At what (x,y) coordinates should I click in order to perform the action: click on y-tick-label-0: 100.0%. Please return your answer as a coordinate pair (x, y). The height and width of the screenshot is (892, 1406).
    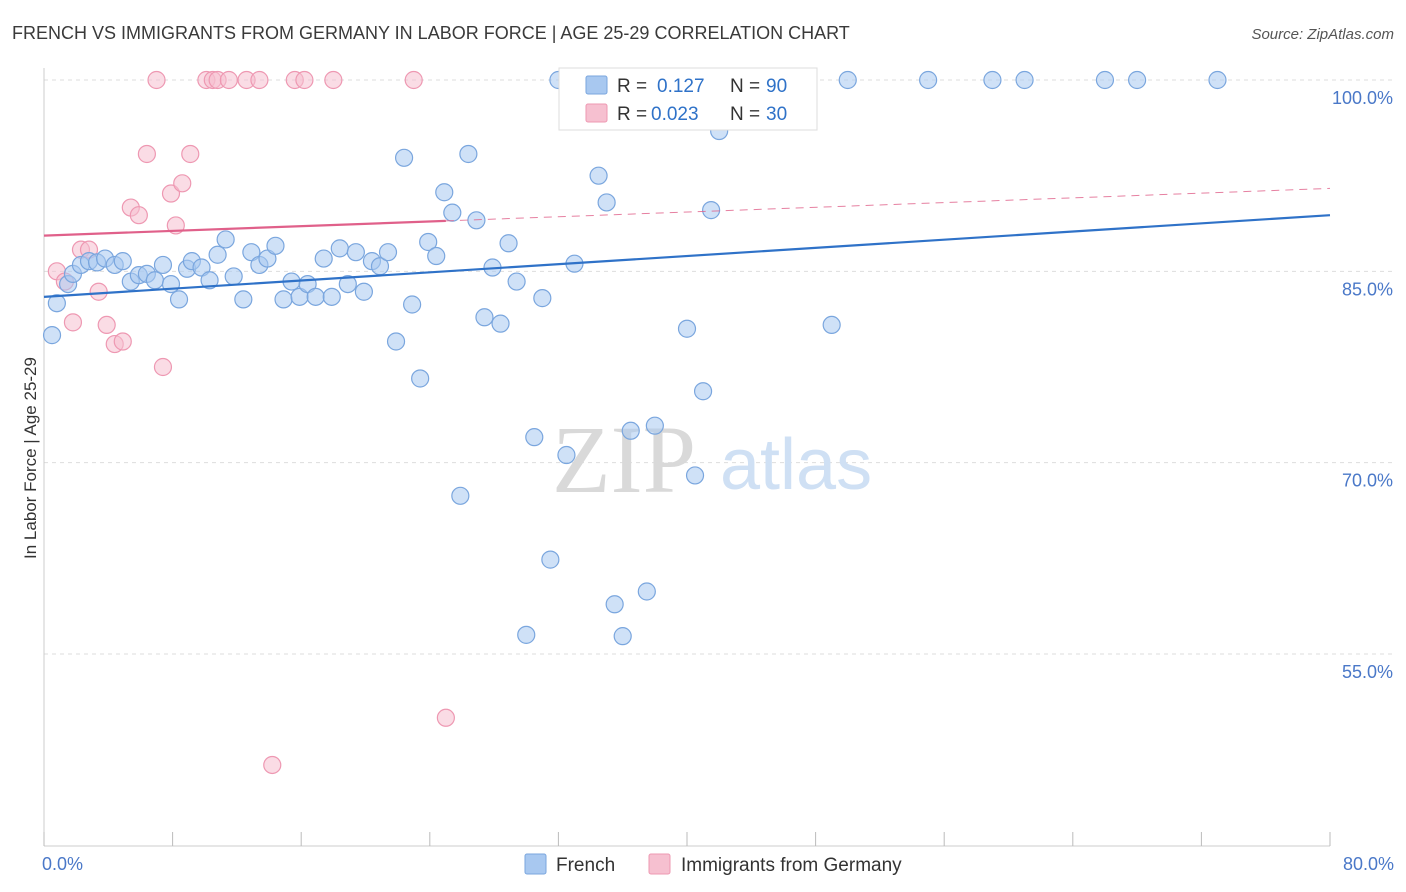
    Looking at the image, I should click on (1362, 98).